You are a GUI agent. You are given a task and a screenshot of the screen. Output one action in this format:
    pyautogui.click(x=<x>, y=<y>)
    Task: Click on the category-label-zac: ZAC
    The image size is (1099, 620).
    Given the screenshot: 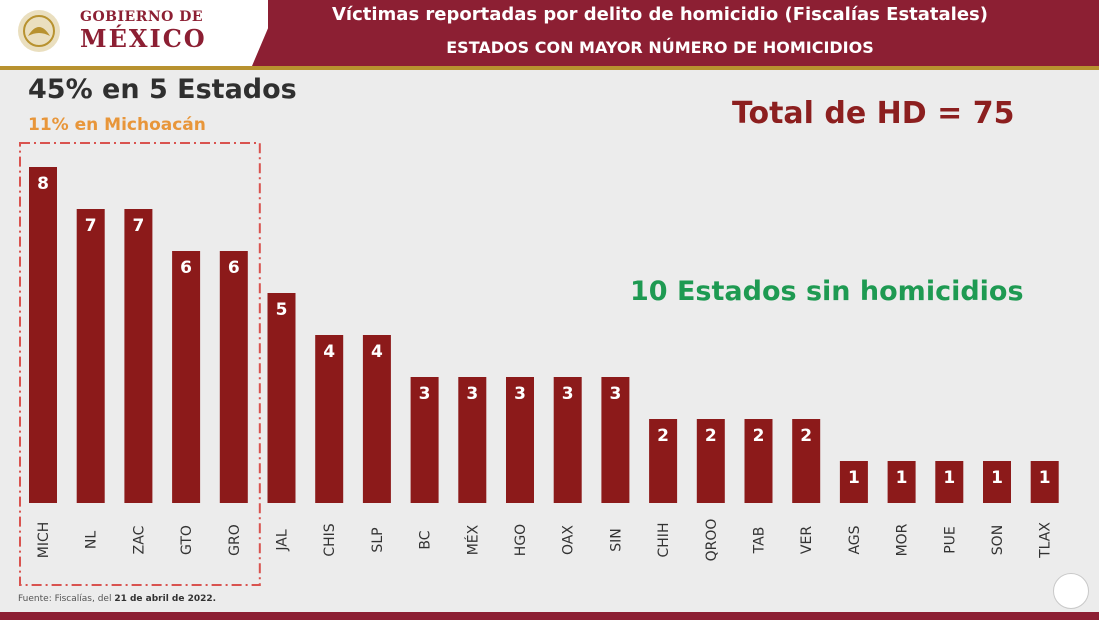 What is the action you would take?
    pyautogui.click(x=139, y=539)
    